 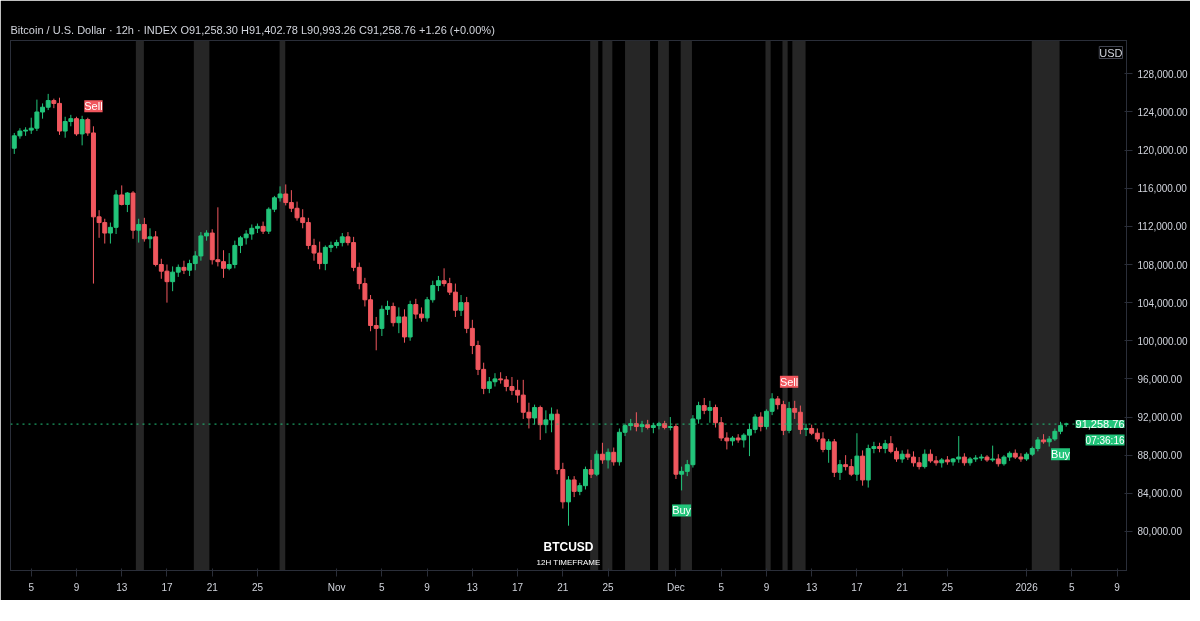 What do you see at coordinates (1111, 52) in the screenshot?
I see `y-axis-title: USD` at bounding box center [1111, 52].